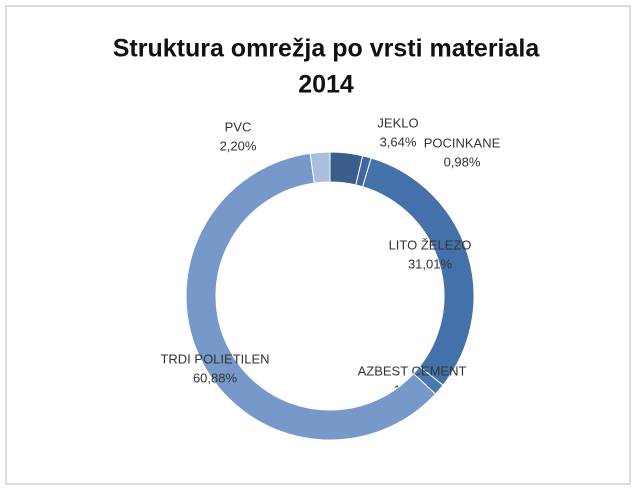 The height and width of the screenshot is (491, 639). Describe the element at coordinates (320, 167) in the screenshot. I see `donut-segment` at that location.